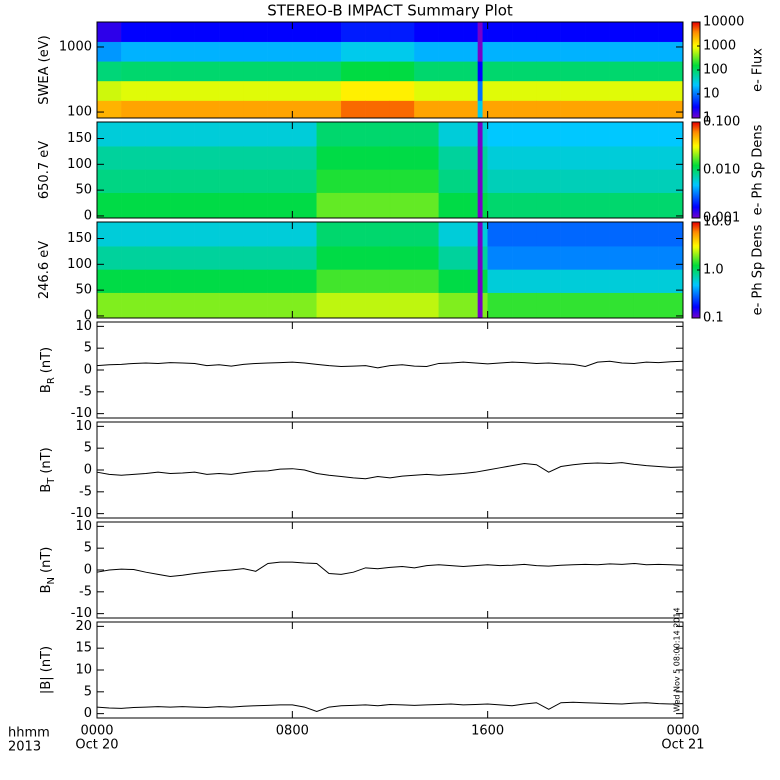 This screenshot has height=780, width=780. What do you see at coordinates (292, 731) in the screenshot?
I see `x-tick-label: 0800` at bounding box center [292, 731].